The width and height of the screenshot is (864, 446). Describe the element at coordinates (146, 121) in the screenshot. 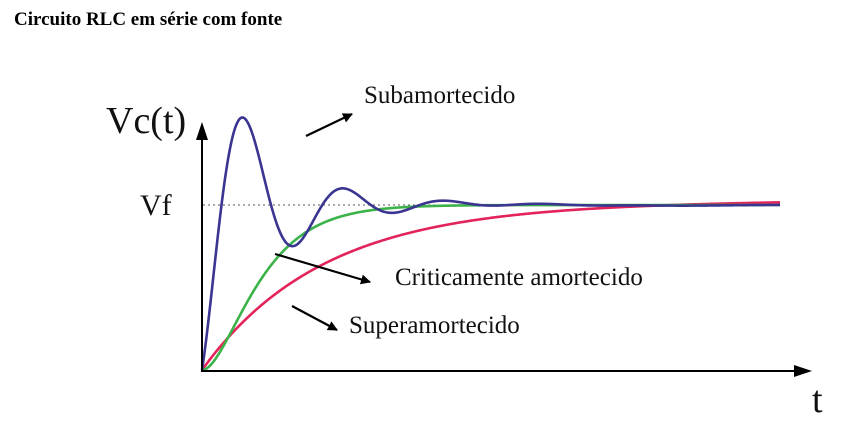

I see `y-axis-label: Vc(t)` at that location.